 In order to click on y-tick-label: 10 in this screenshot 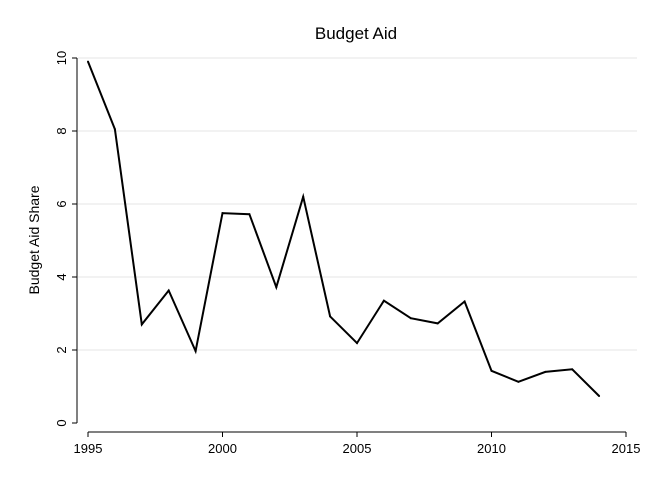, I will do `click(61, 58)`.